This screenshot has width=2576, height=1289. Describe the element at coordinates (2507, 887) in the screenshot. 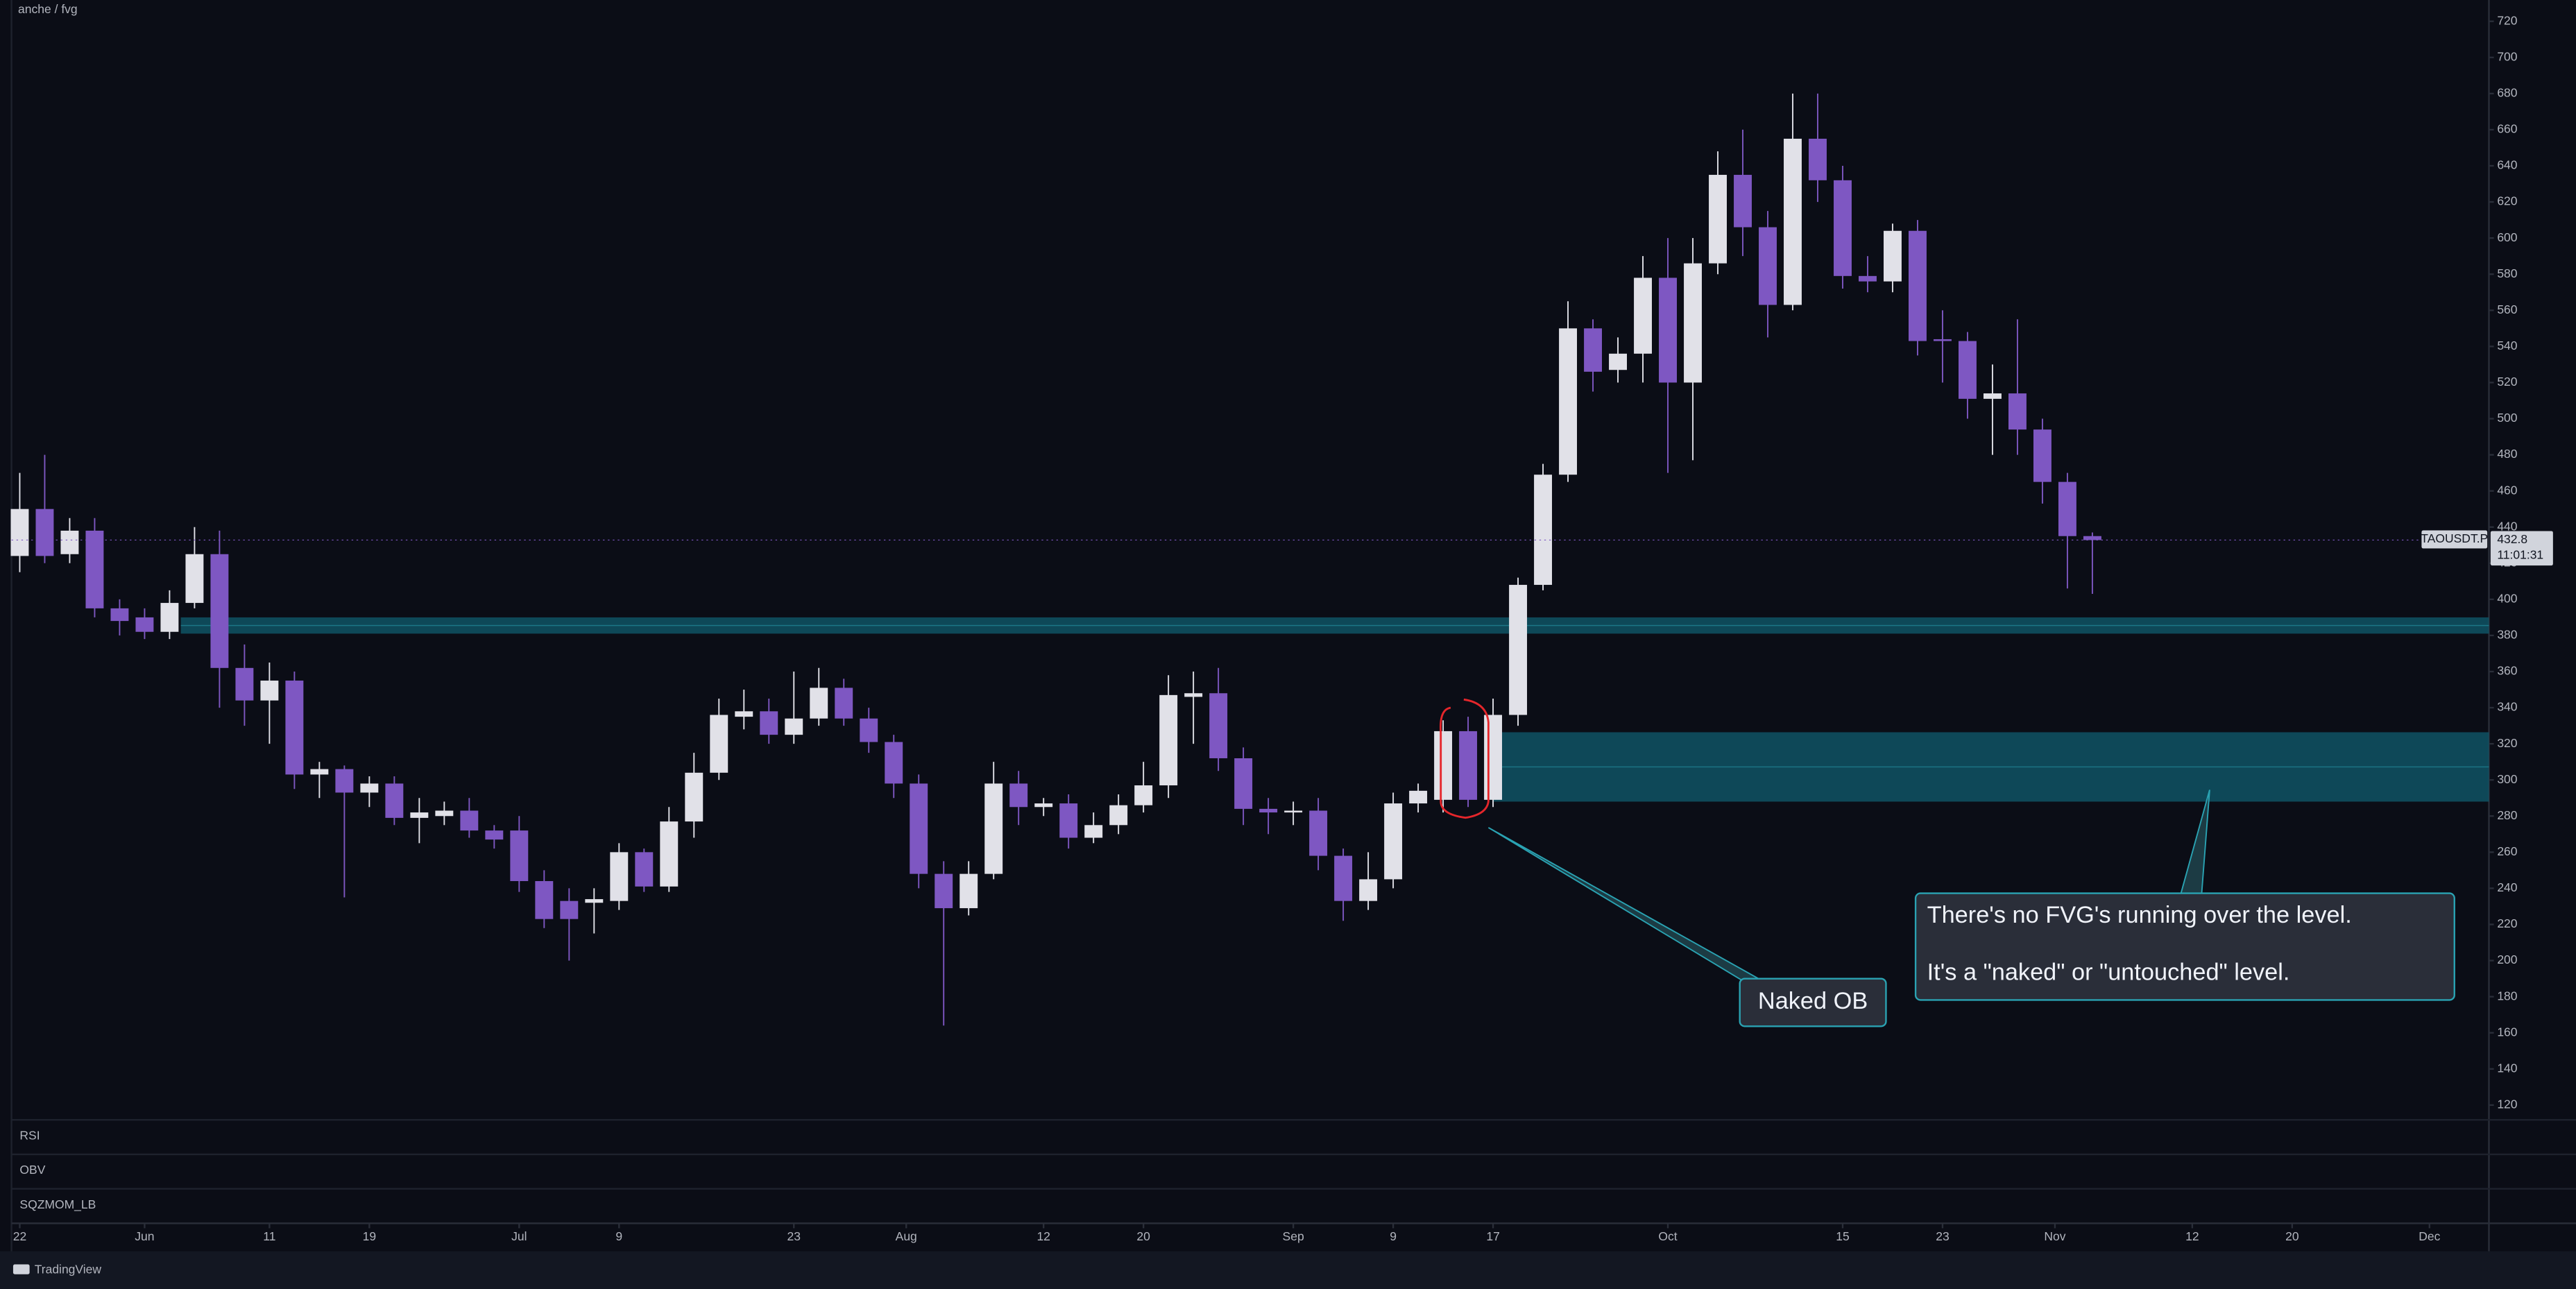

I see `y-tick-label: 240` at that location.